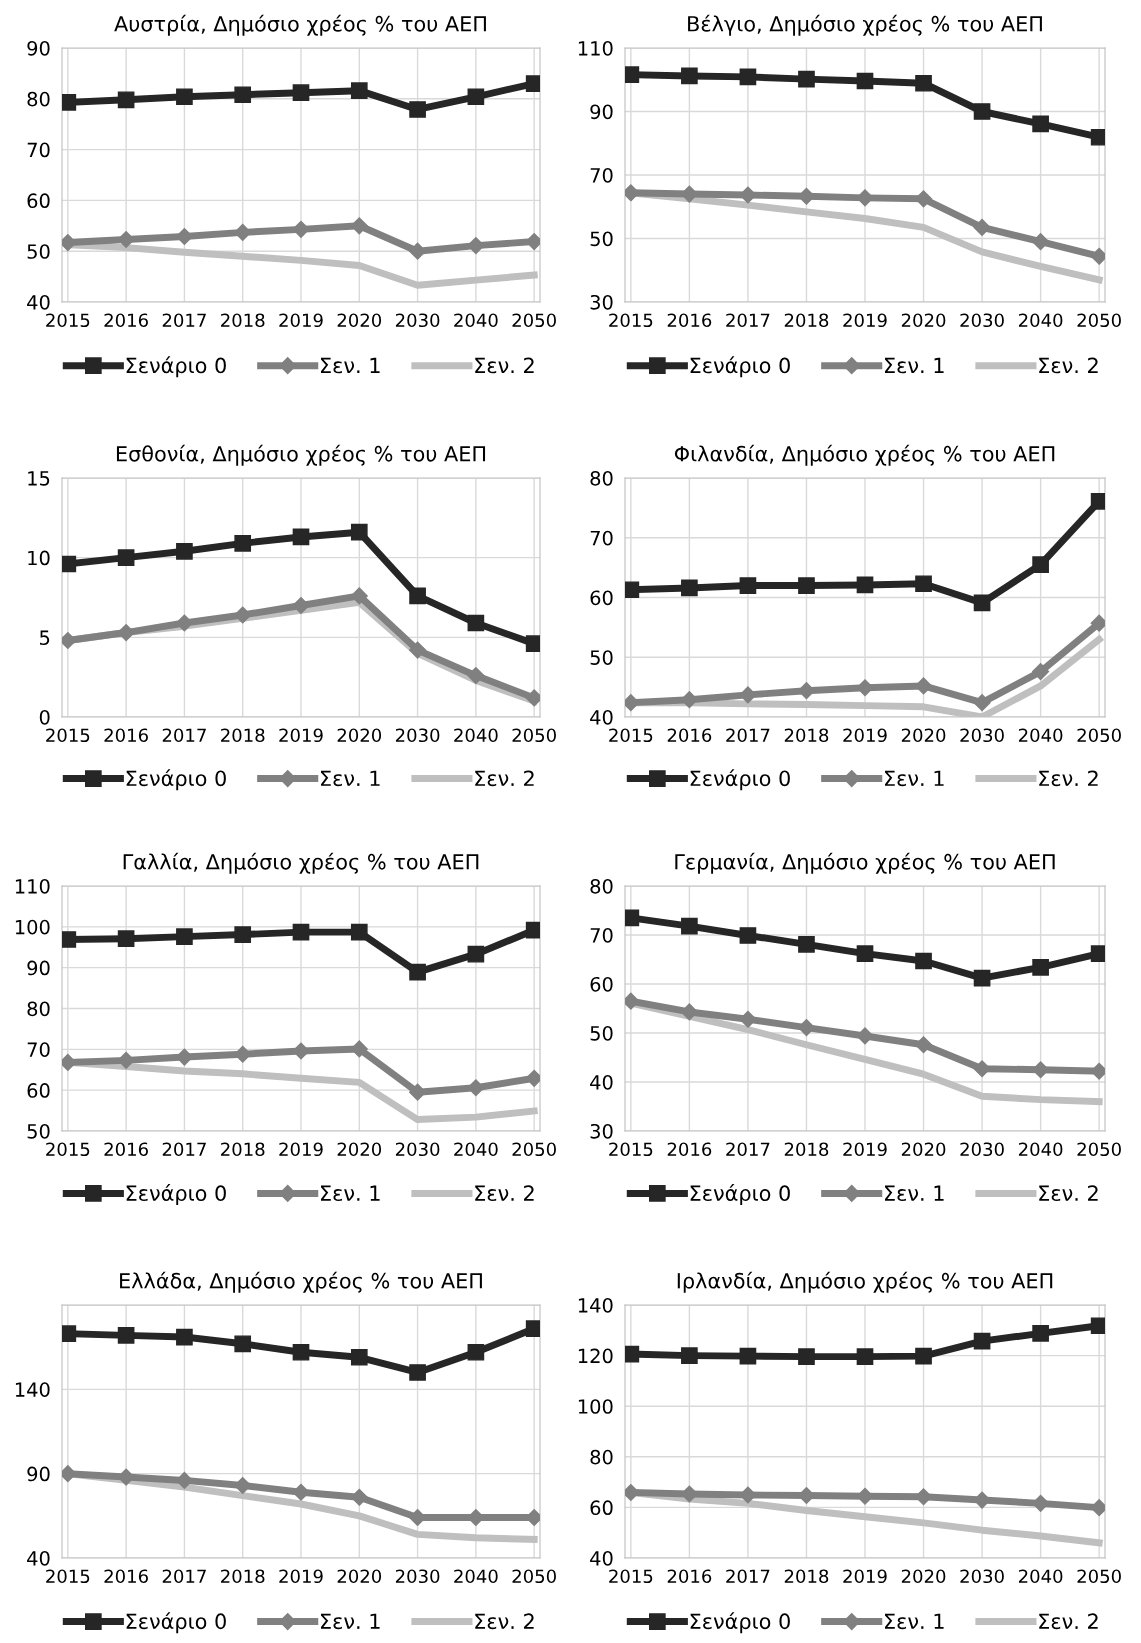 This screenshot has height=1643, width=1141. What do you see at coordinates (301, 1282) in the screenshot?
I see `chart-title: Ελλάδα, Δημόσιο χρέος % του ΑΕΠ` at bounding box center [301, 1282].